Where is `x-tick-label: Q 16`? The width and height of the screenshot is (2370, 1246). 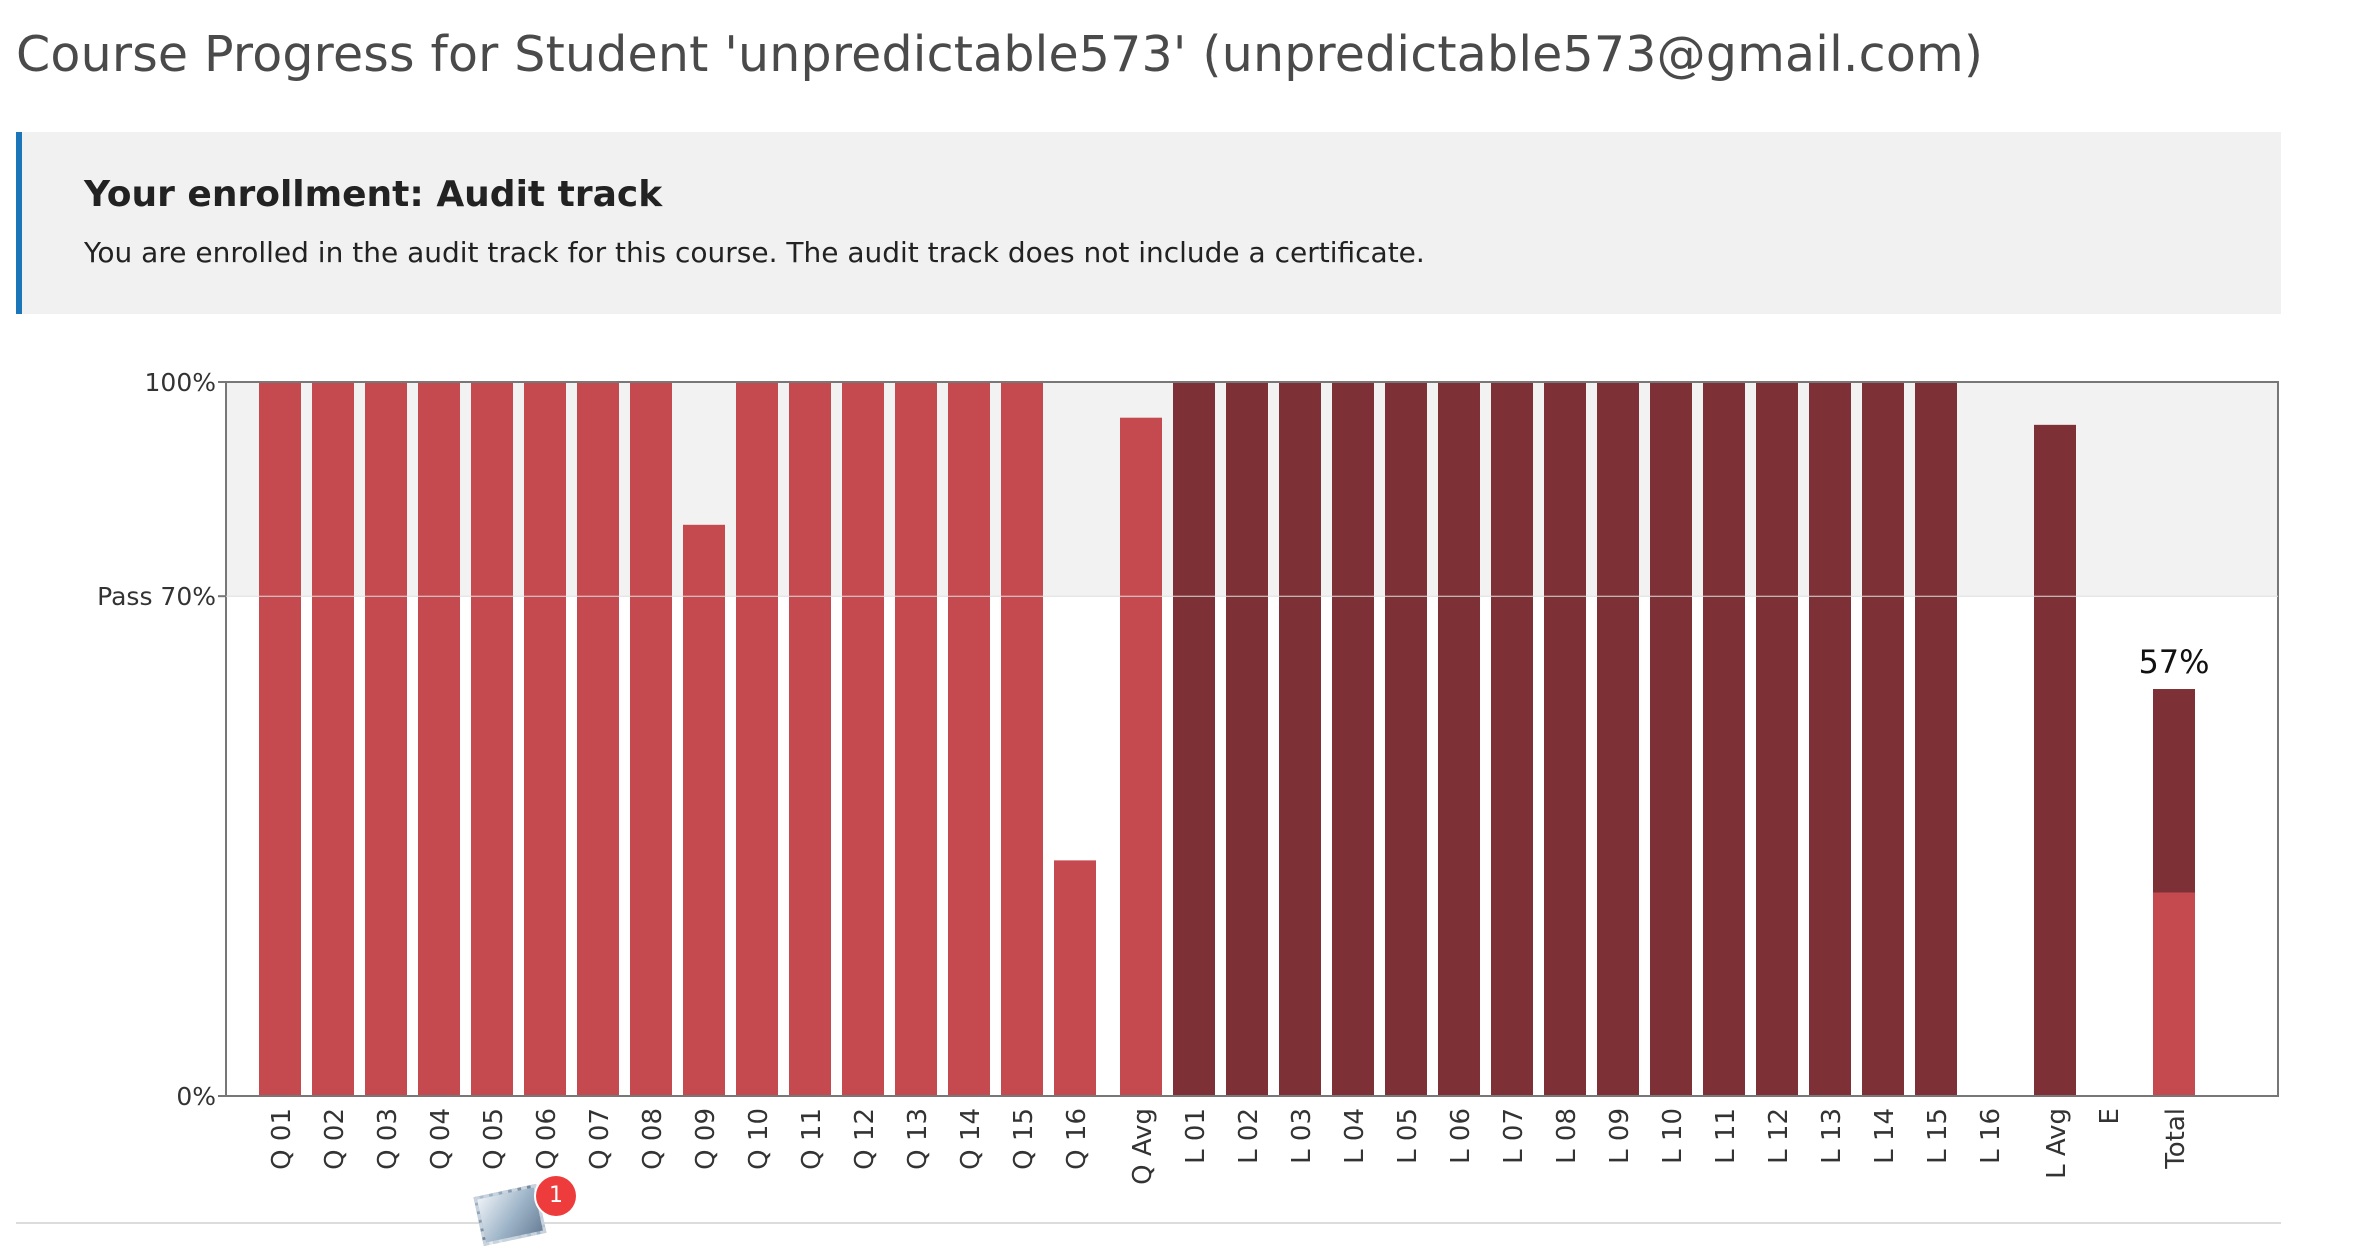 x-tick-label: Q 16 is located at coordinates (1077, 1139).